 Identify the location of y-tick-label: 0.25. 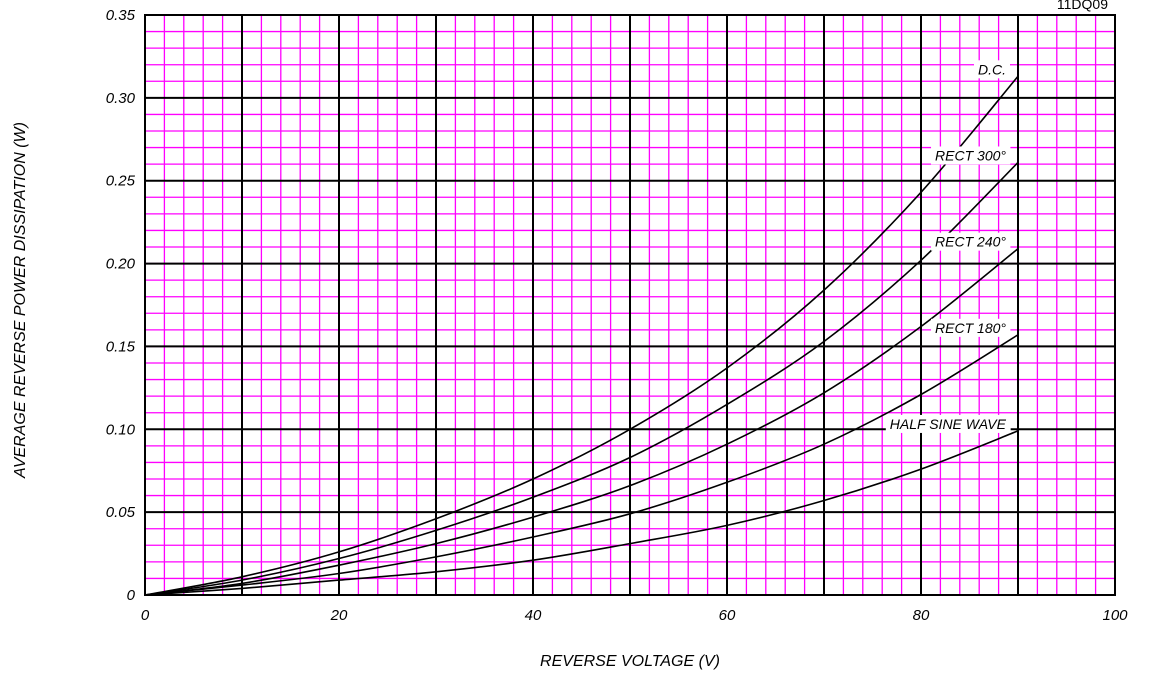
(121, 181).